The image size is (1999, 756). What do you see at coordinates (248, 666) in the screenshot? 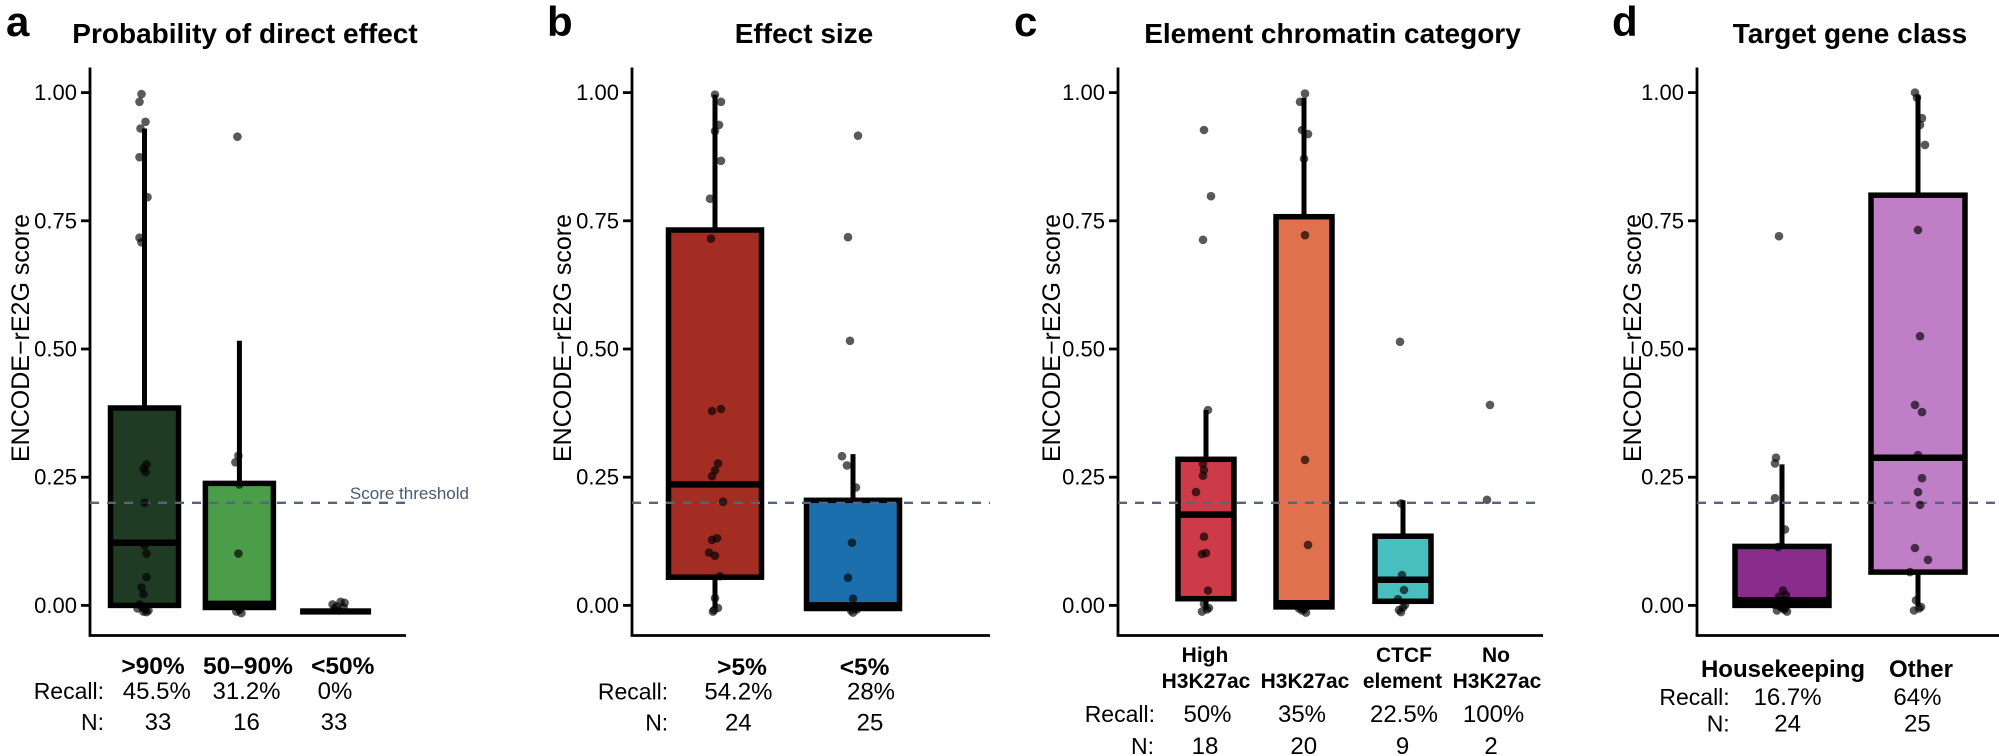
I see `svg-text: 50–90%` at bounding box center [248, 666].